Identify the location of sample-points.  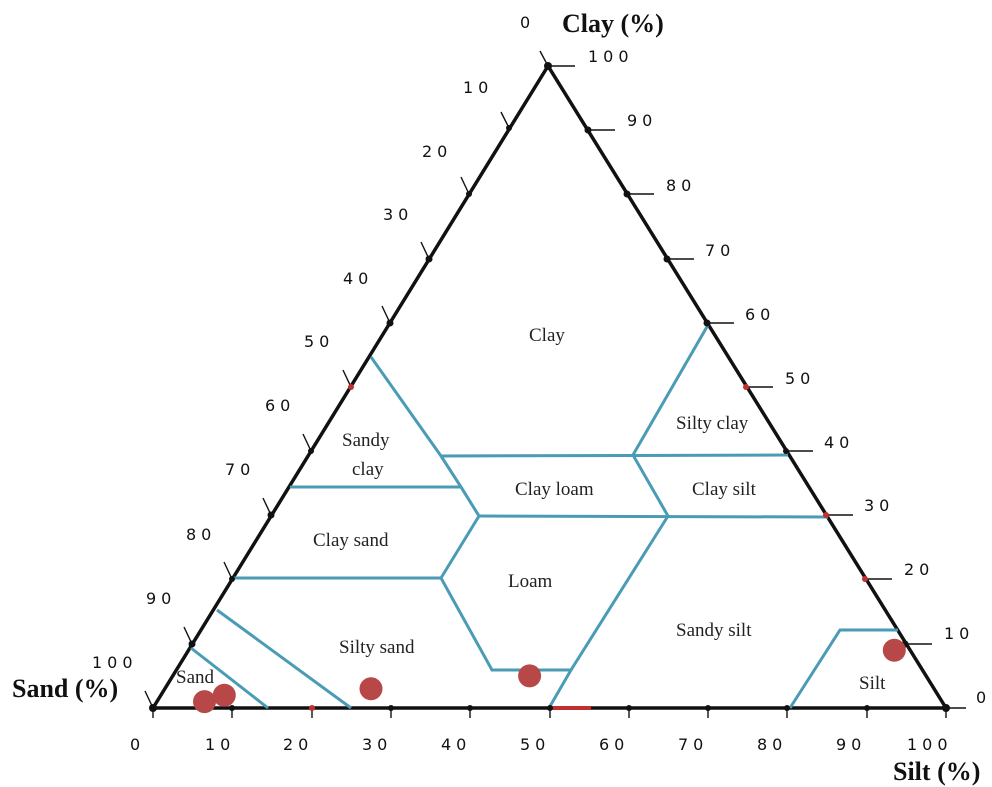
(549, 676).